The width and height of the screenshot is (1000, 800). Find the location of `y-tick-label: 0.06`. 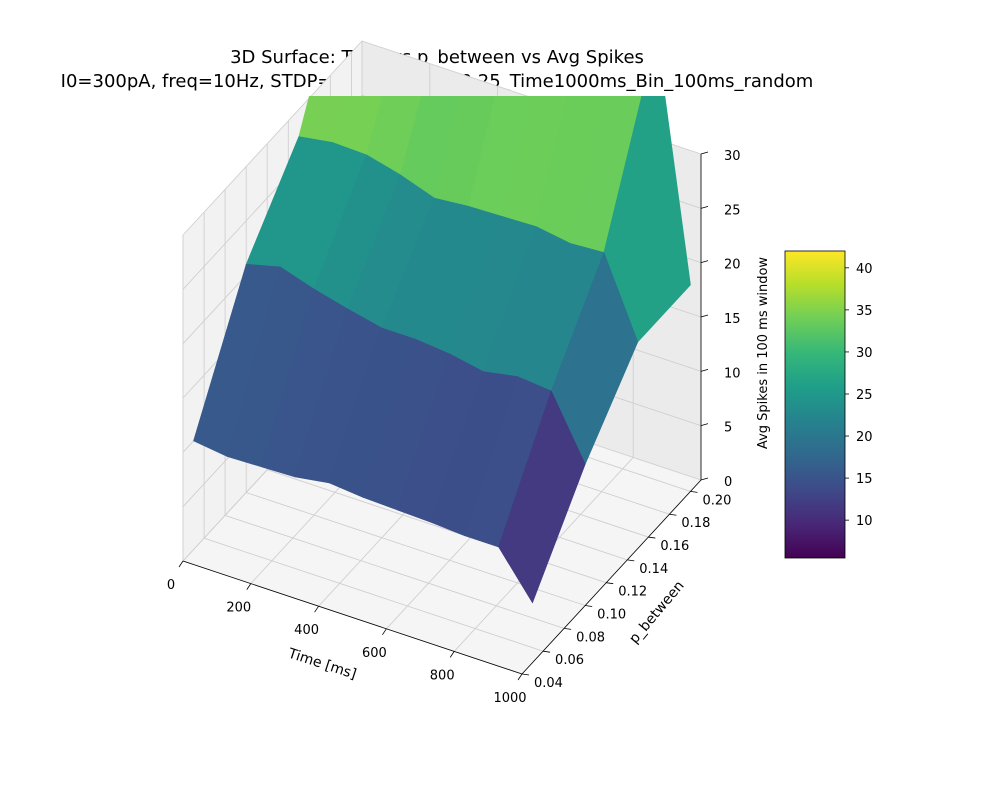

y-tick-label: 0.06 is located at coordinates (569, 660).